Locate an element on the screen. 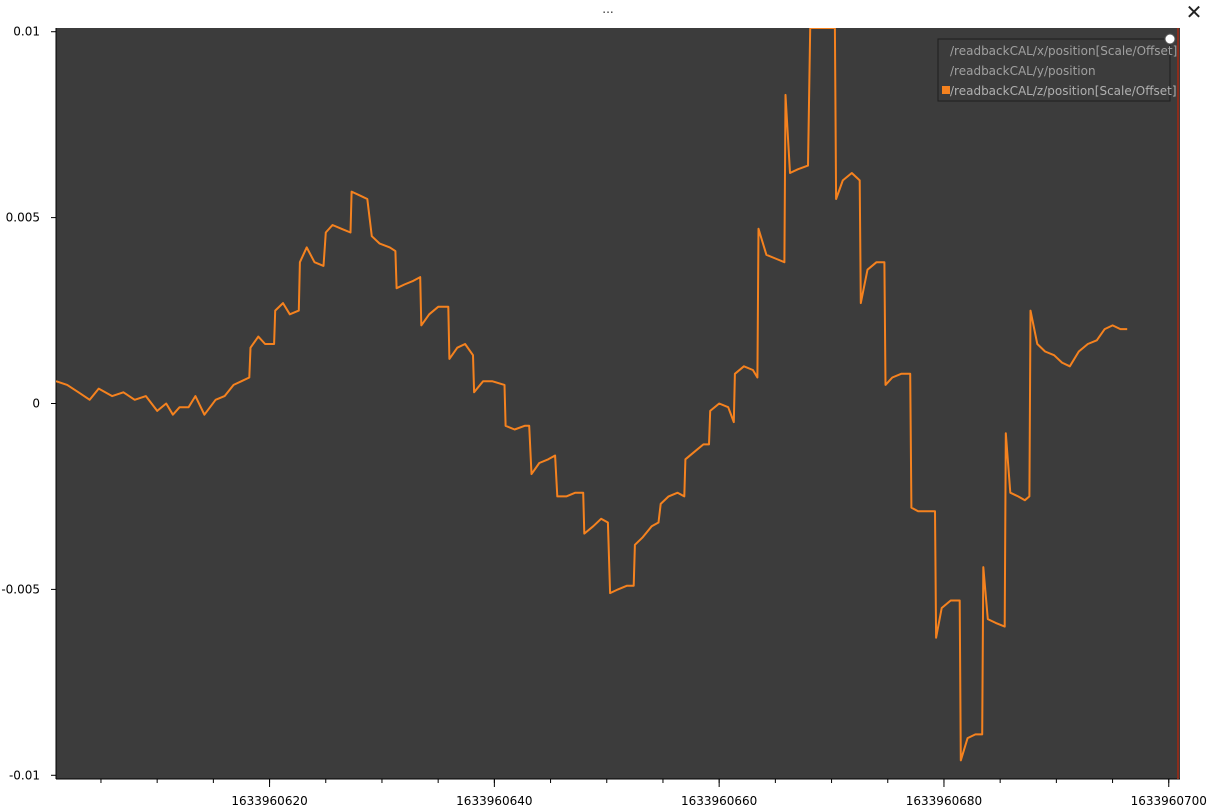 This screenshot has height=812, width=1216. window-titlebar: ... ✕ is located at coordinates (608, 13).